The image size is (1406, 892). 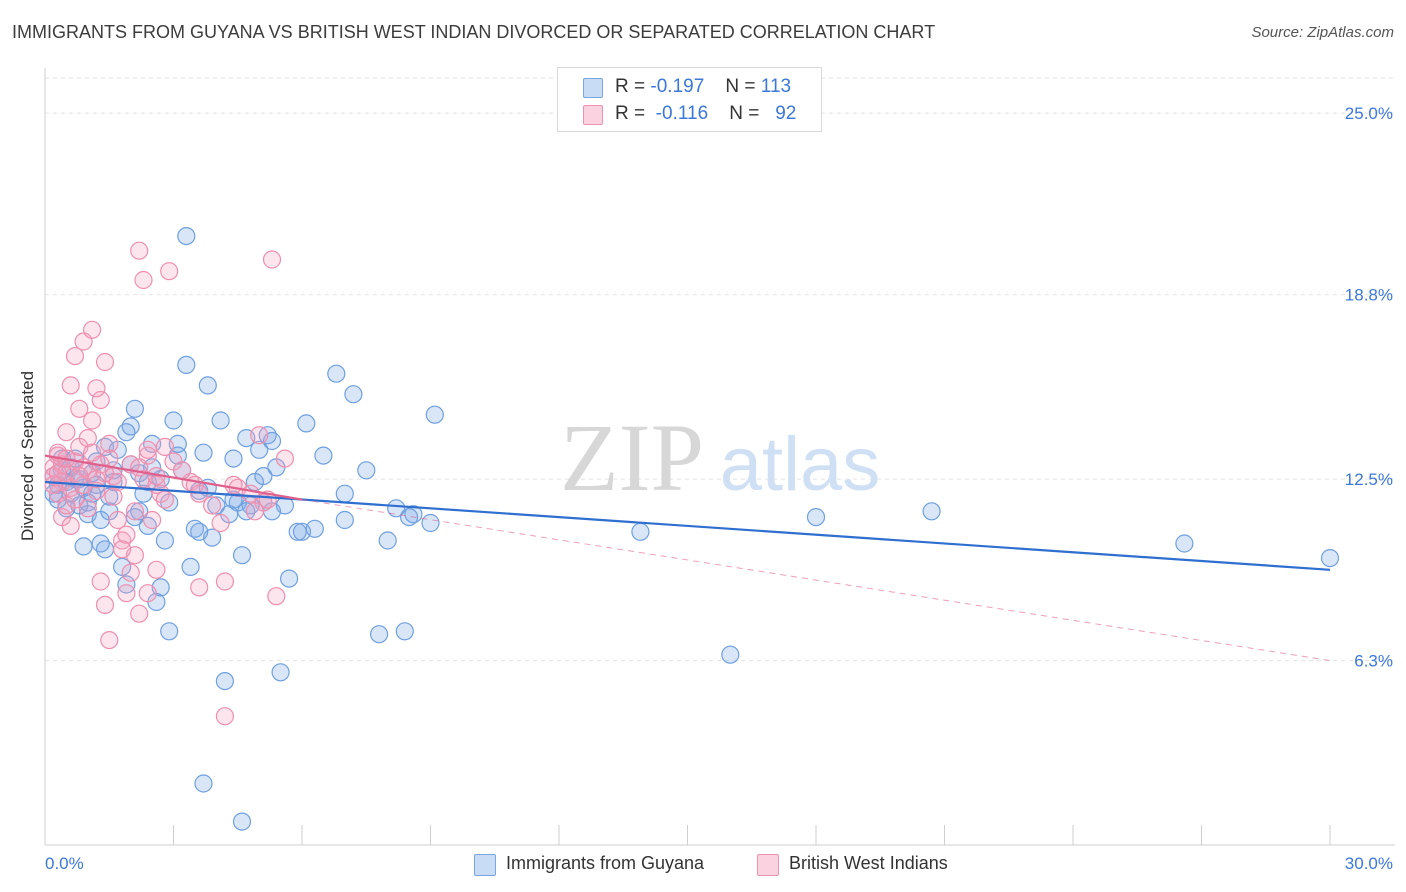 What do you see at coordinates (800, 464) in the screenshot?
I see `watermark-atlas: atlas` at bounding box center [800, 464].